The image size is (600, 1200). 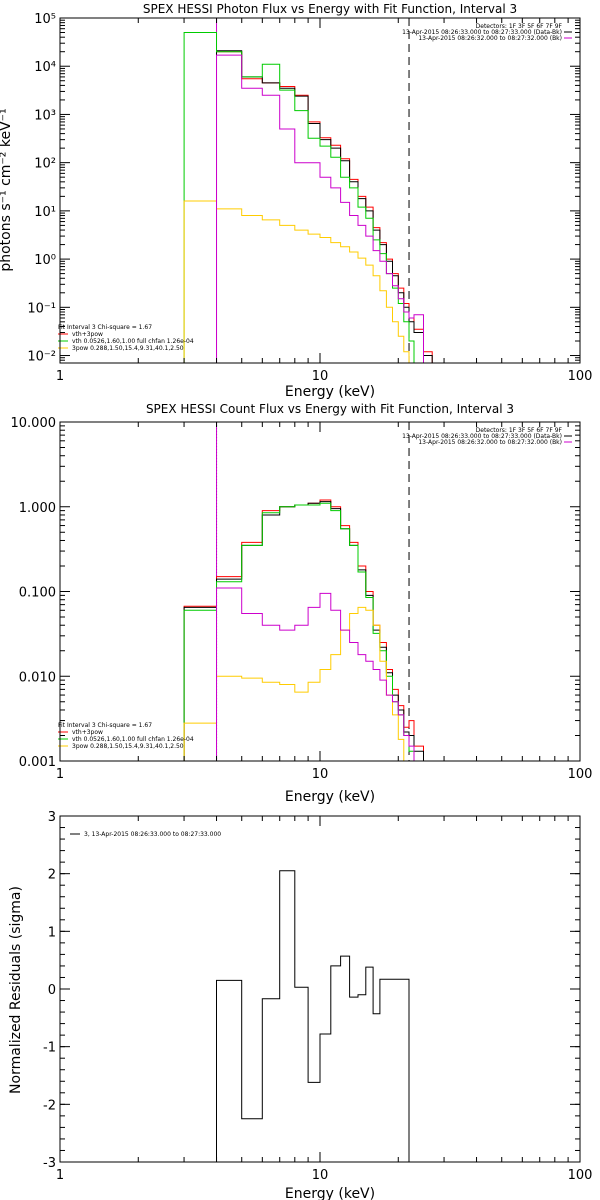 I want to click on y-tick-label: 0.001, so click(x=37, y=762).